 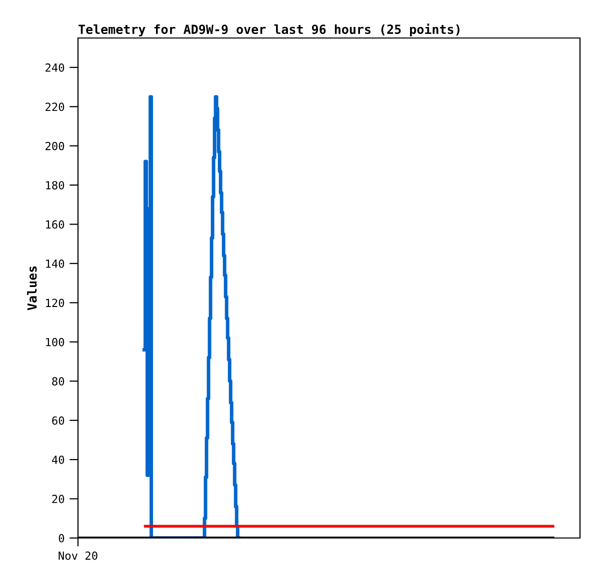 I want to click on y-tick-label: 180, so click(x=55, y=185).